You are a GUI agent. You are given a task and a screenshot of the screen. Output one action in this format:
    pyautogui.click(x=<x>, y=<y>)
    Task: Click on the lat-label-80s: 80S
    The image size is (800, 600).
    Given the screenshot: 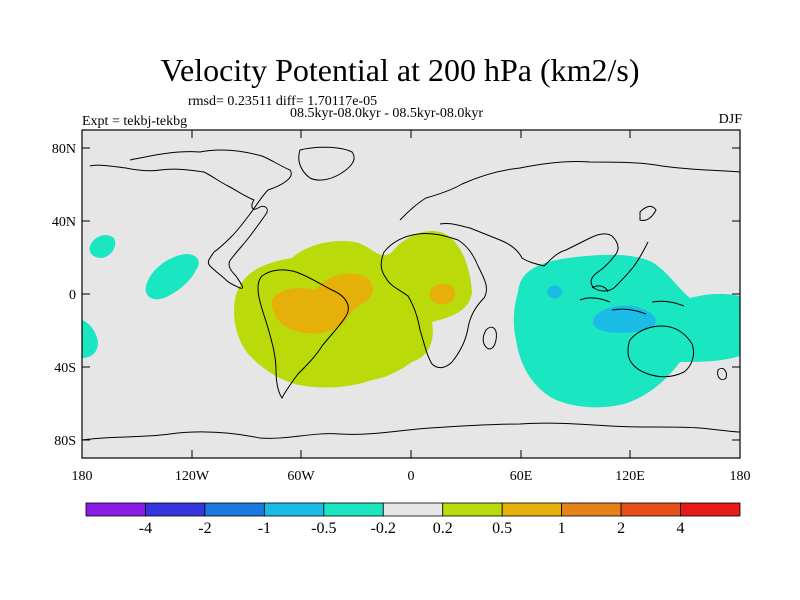 What is the action you would take?
    pyautogui.click(x=65, y=441)
    